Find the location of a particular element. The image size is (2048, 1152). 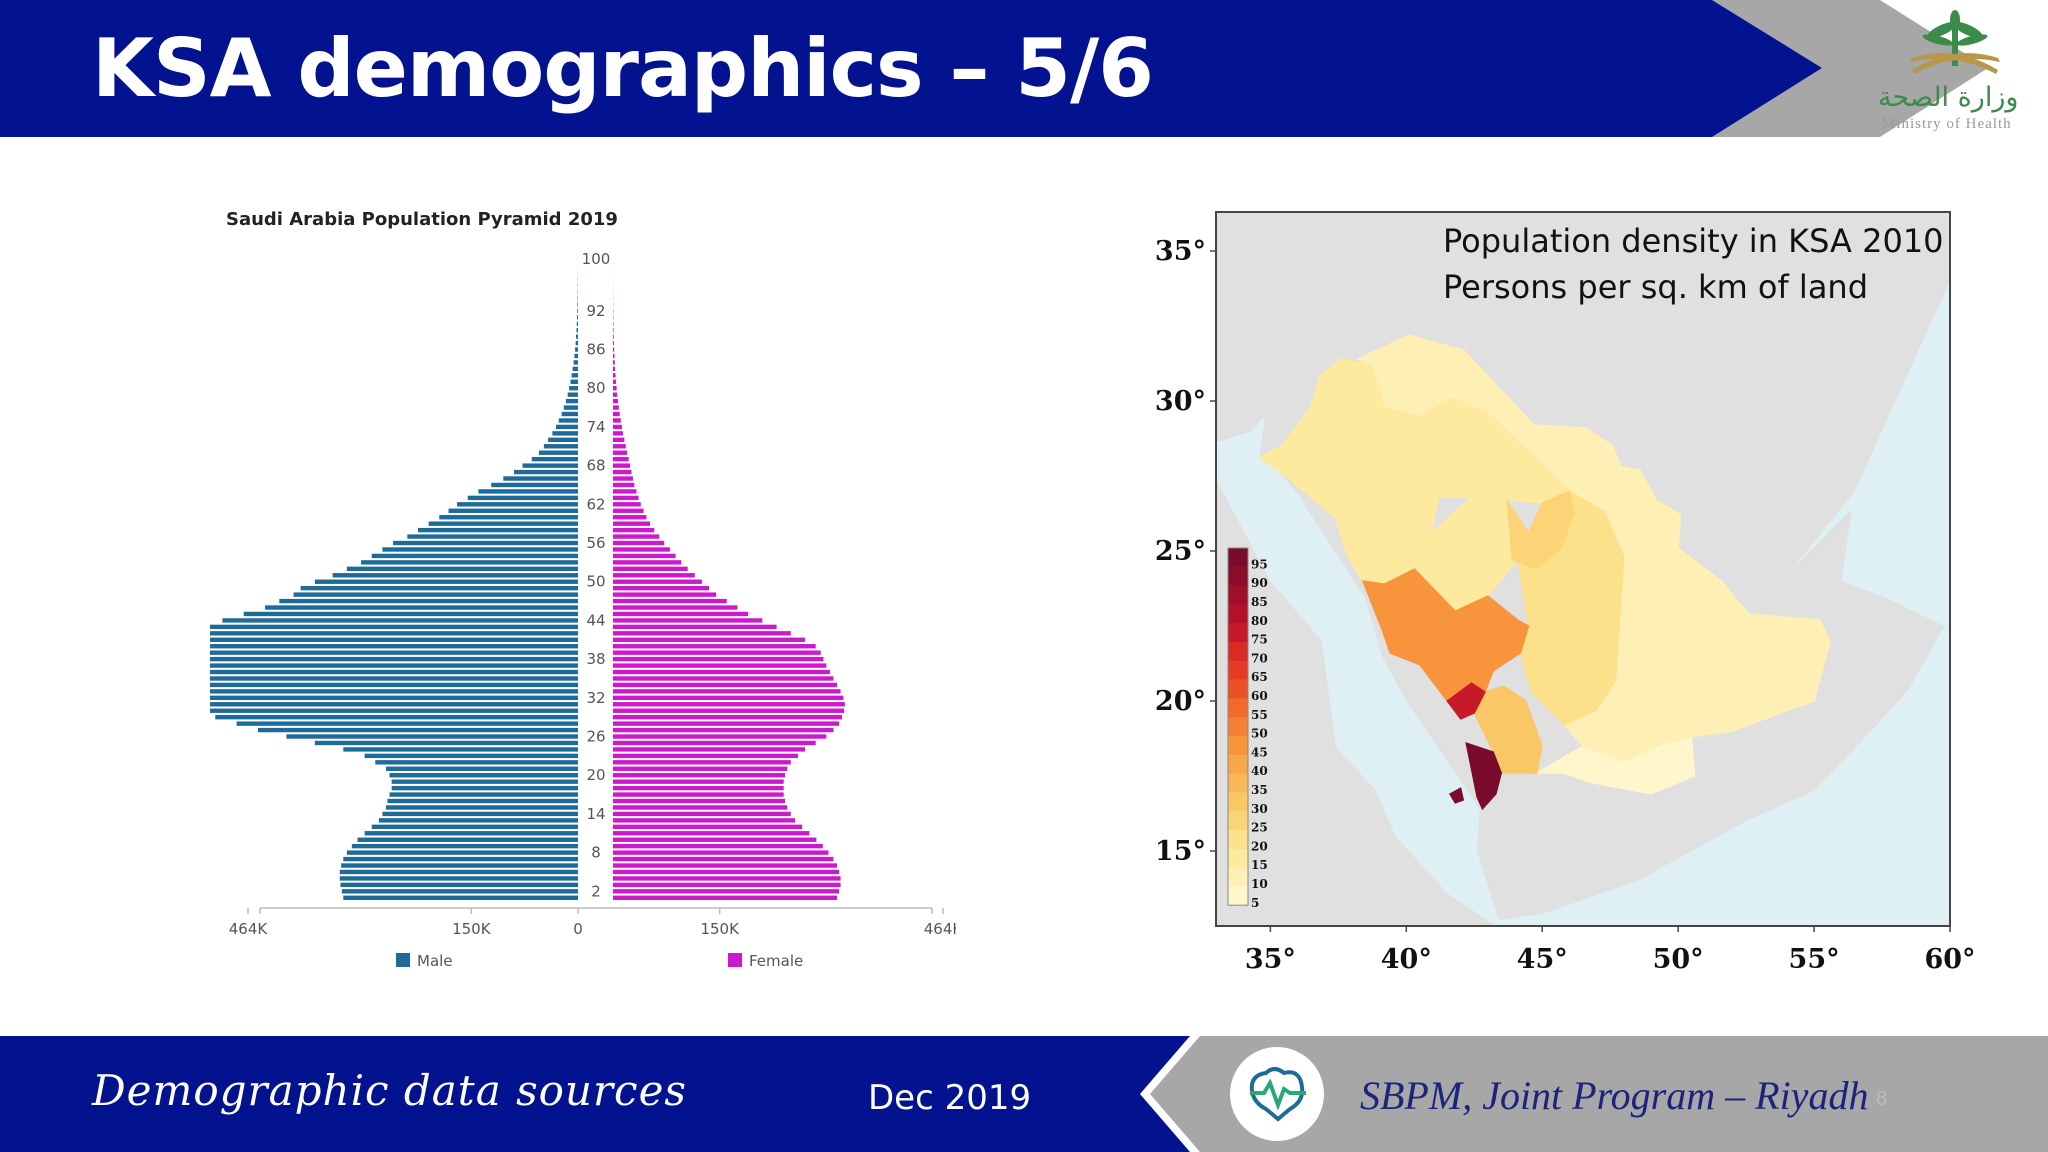

age-tick-label: 26 is located at coordinates (595, 737).